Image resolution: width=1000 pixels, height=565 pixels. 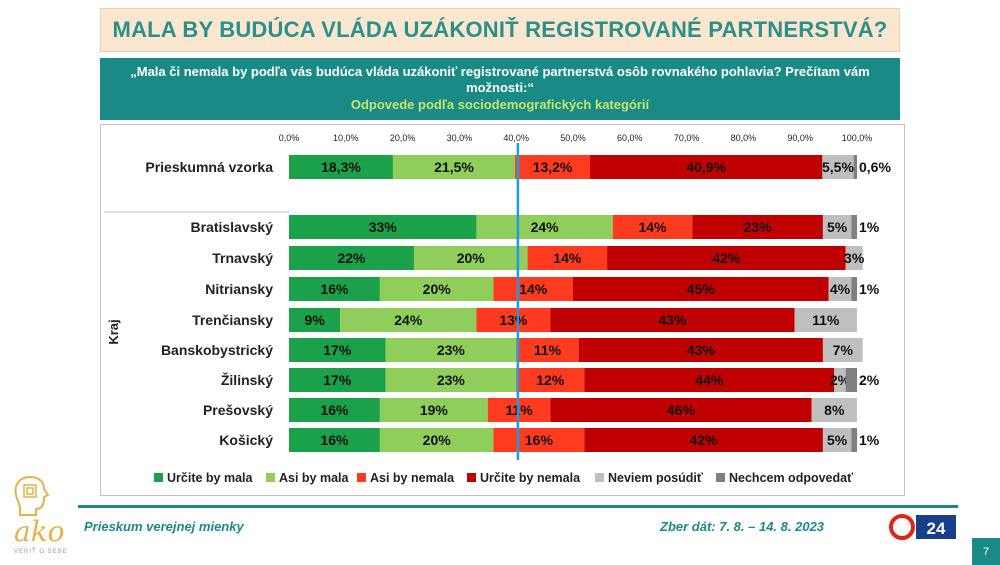 I want to click on x-tick-label: 70,0%, so click(x=687, y=138).